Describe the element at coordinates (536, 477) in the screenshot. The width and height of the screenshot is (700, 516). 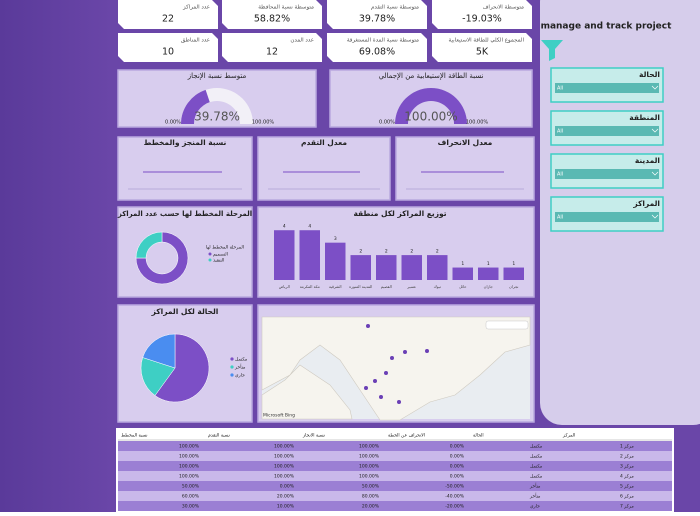
I see `table-cell: مكتمل` at that location.